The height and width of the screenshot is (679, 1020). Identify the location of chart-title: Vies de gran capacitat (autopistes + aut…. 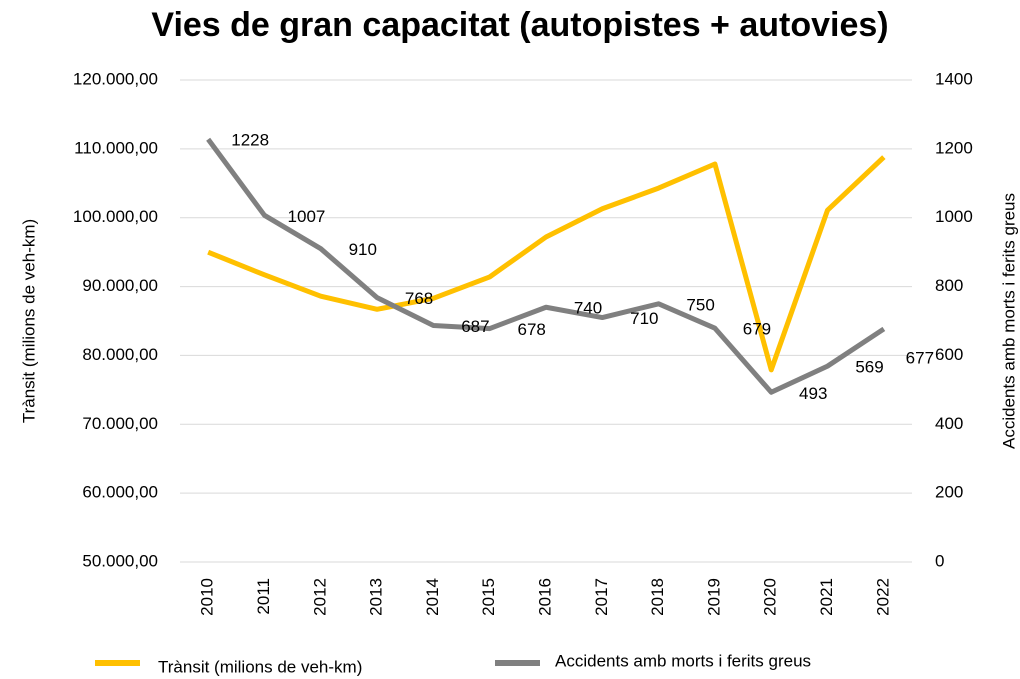
(519, 25).